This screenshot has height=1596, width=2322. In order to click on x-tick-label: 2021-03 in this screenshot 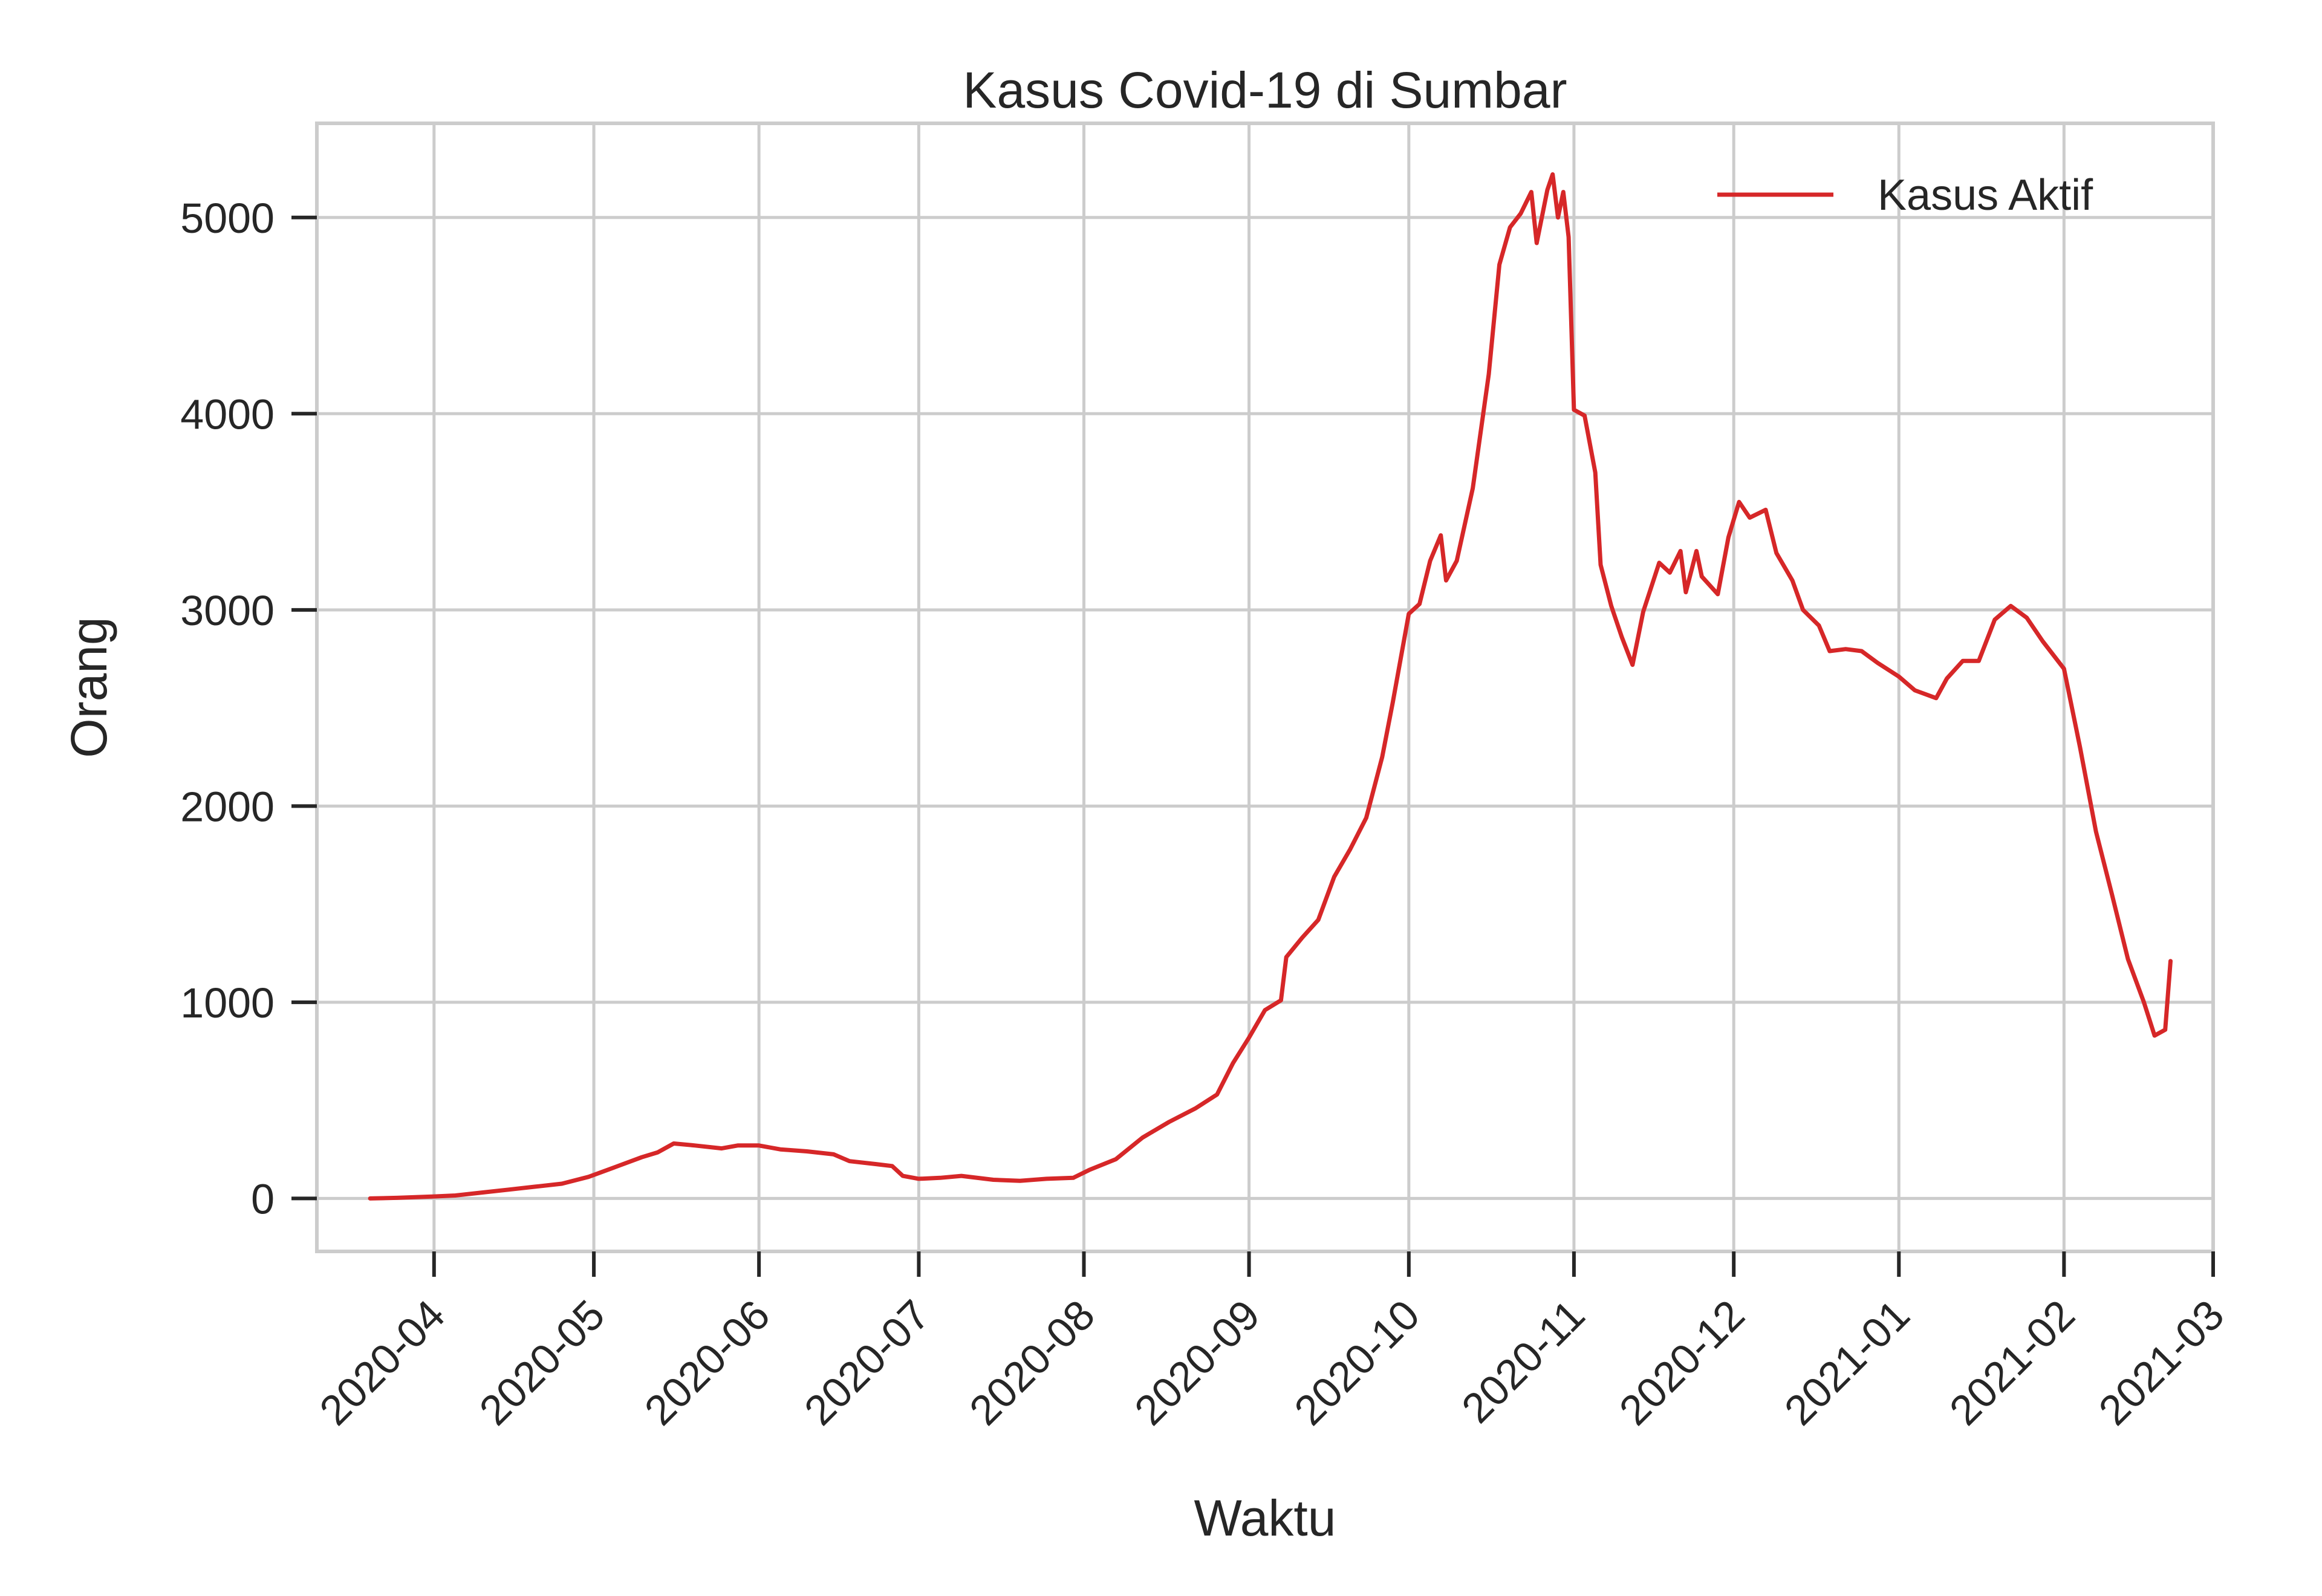, I will do `click(2161, 1362)`.